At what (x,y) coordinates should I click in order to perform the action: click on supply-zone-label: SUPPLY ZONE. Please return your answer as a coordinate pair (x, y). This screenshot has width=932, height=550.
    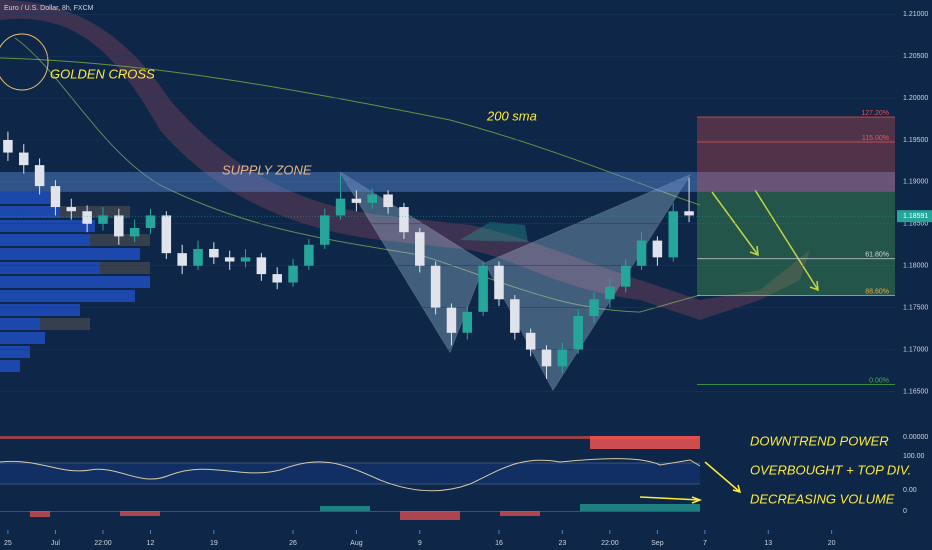
    Looking at the image, I should click on (267, 169).